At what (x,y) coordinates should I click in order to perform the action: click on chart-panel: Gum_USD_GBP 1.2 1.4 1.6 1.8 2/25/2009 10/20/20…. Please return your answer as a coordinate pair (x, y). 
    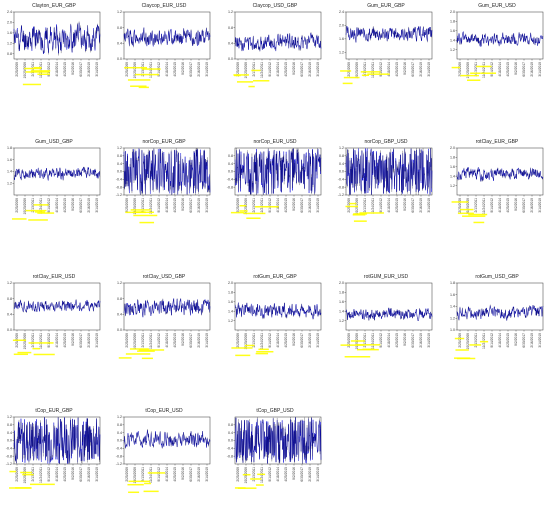
    Looking at the image, I should click on (54, 189).